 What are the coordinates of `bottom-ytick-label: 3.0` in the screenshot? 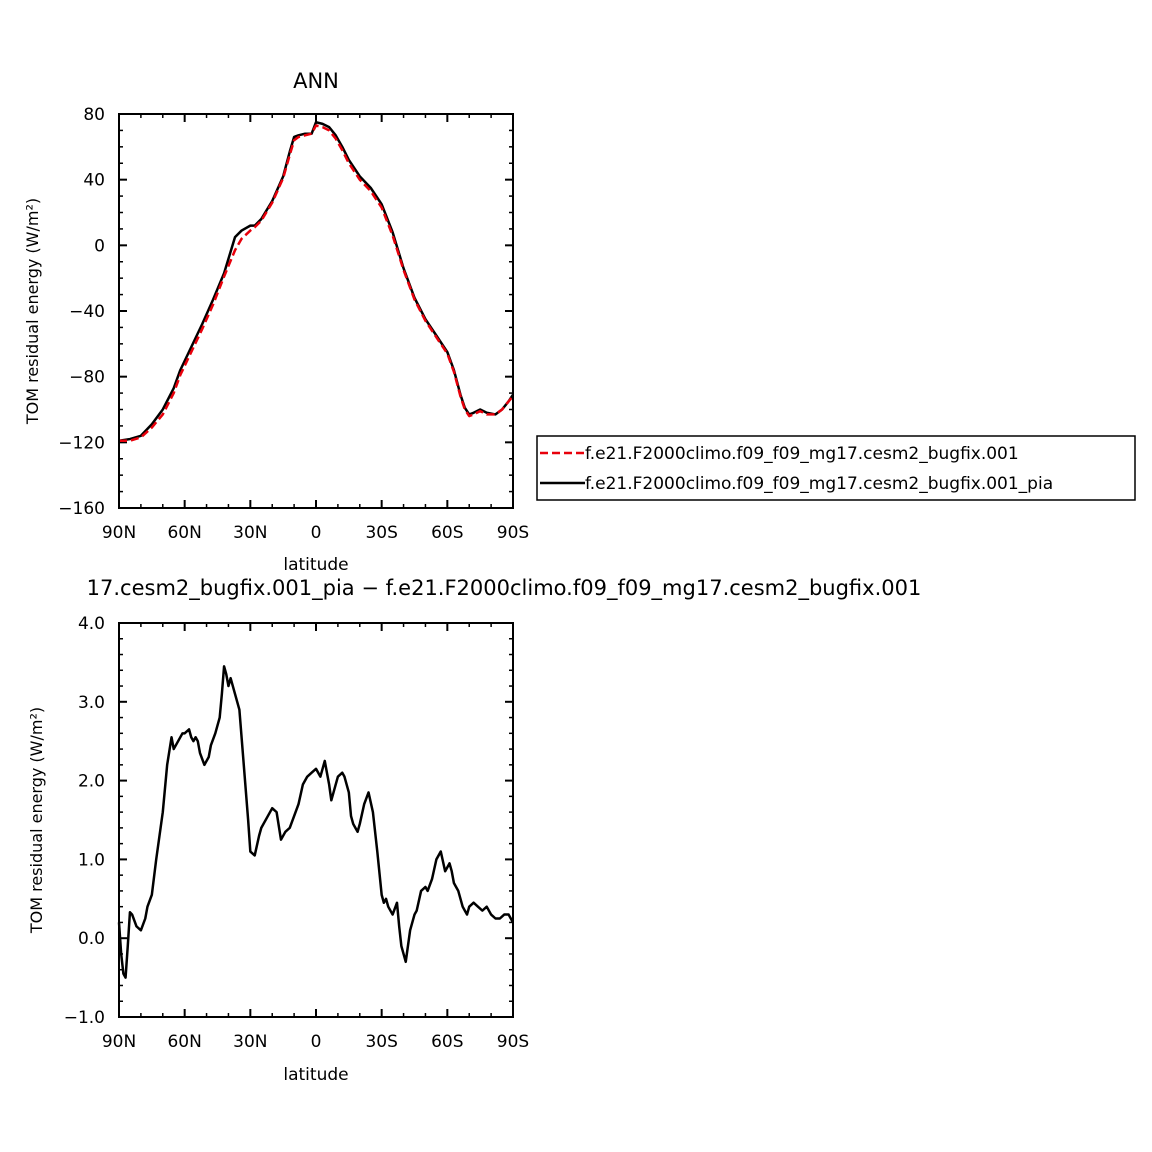 It's located at (91, 703).